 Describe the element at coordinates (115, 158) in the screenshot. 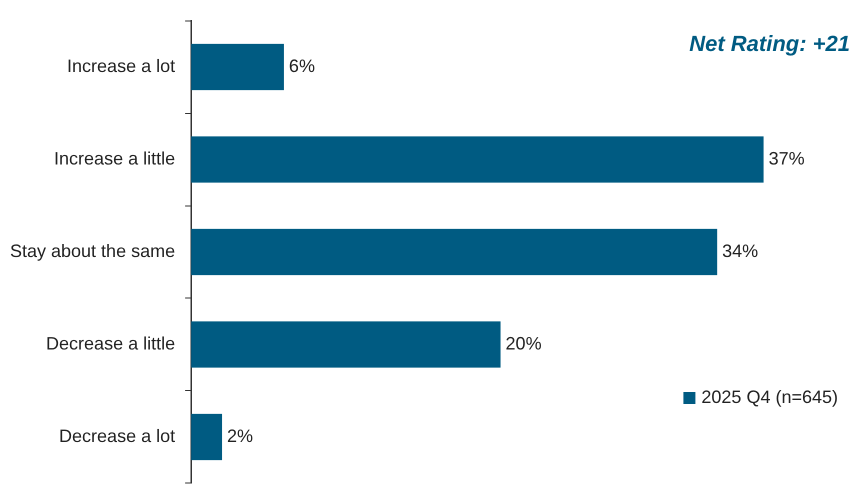

I see `y-tick-label: Increase a little` at that location.